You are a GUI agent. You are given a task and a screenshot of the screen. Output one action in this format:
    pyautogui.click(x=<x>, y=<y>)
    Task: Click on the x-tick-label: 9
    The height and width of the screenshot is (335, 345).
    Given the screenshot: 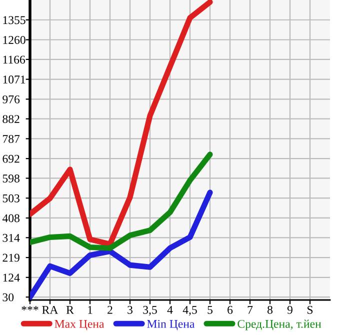 What is the action you would take?
    pyautogui.click(x=289, y=310)
    